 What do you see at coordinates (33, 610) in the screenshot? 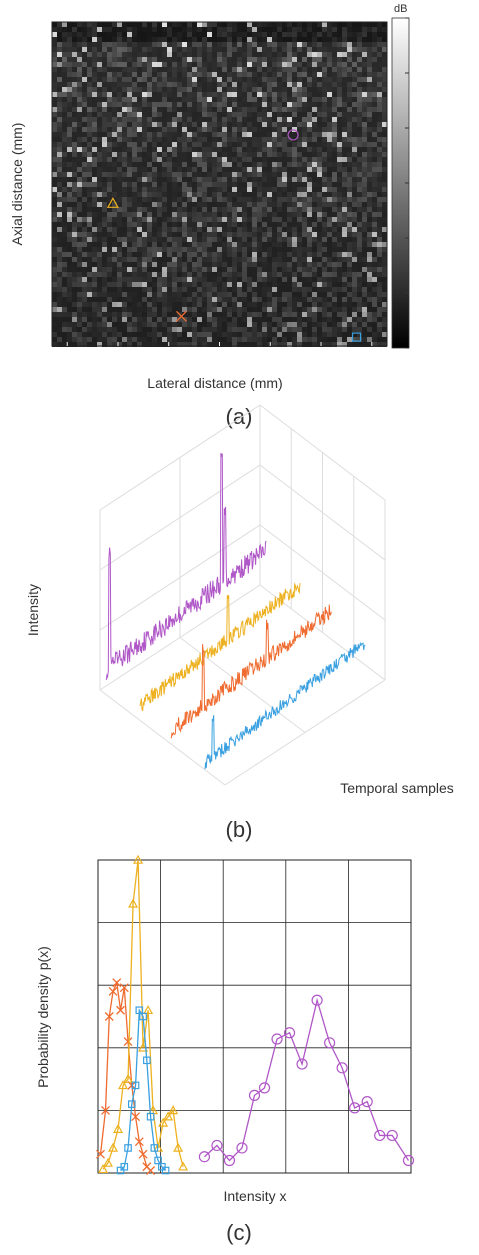
I see `panel-b-z-label: Intensity` at bounding box center [33, 610].